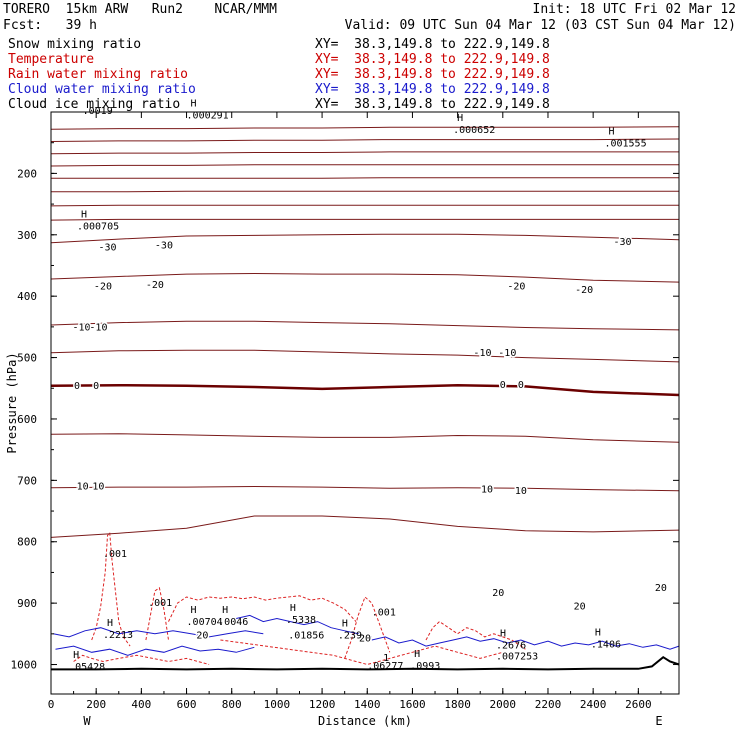 This screenshot has width=740, height=740. What do you see at coordinates (102, 89) in the screenshot?
I see `legend-field-cloud-water: Cloud water mixing ratio` at bounding box center [102, 89].